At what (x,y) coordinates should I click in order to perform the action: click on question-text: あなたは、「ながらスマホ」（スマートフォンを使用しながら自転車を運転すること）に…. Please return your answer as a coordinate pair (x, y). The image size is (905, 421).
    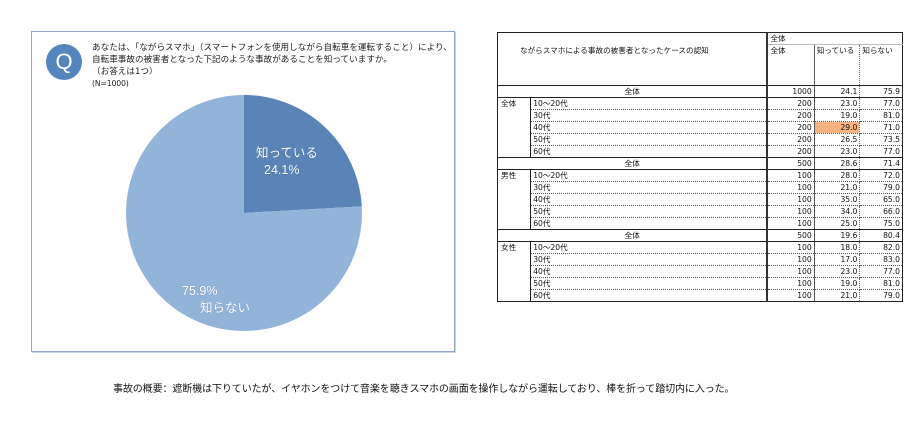
    Looking at the image, I should click on (272, 66).